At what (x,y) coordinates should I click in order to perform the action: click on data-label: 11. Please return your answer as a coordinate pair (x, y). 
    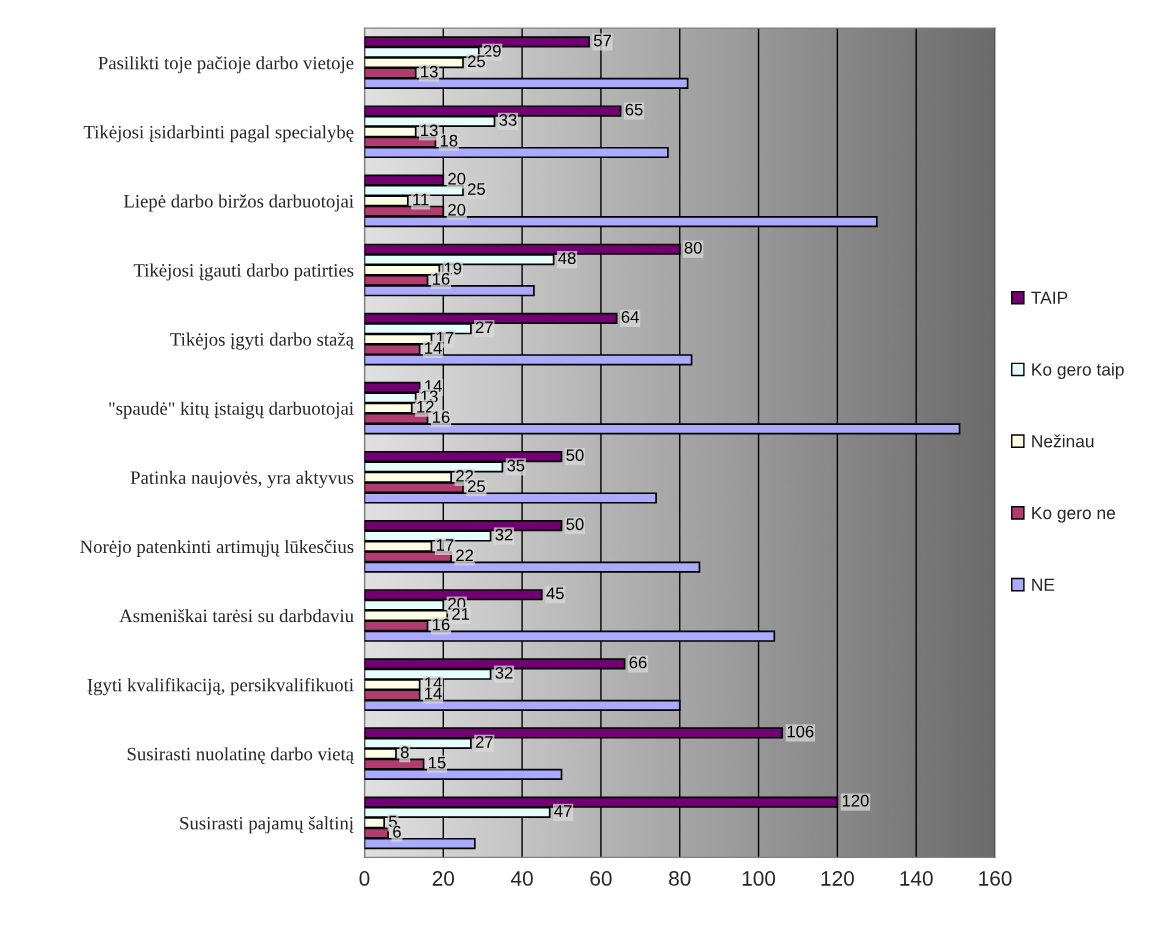
    Looking at the image, I should click on (421, 199).